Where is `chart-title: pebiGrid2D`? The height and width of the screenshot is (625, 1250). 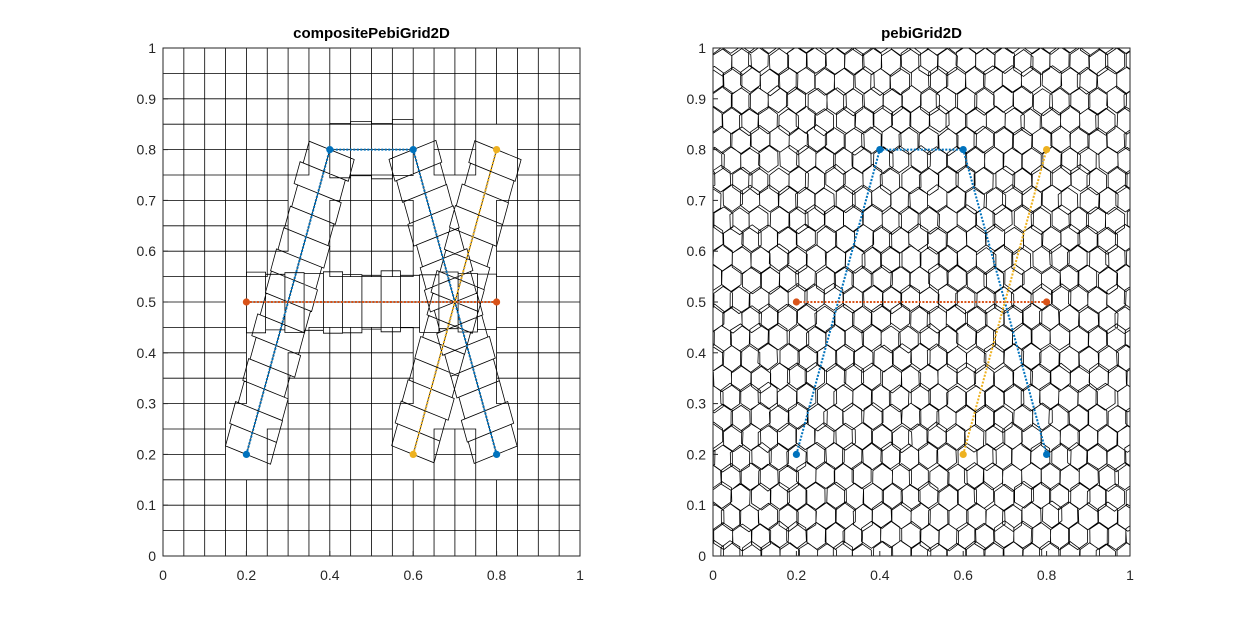 chart-title: pebiGrid2D is located at coordinates (921, 33).